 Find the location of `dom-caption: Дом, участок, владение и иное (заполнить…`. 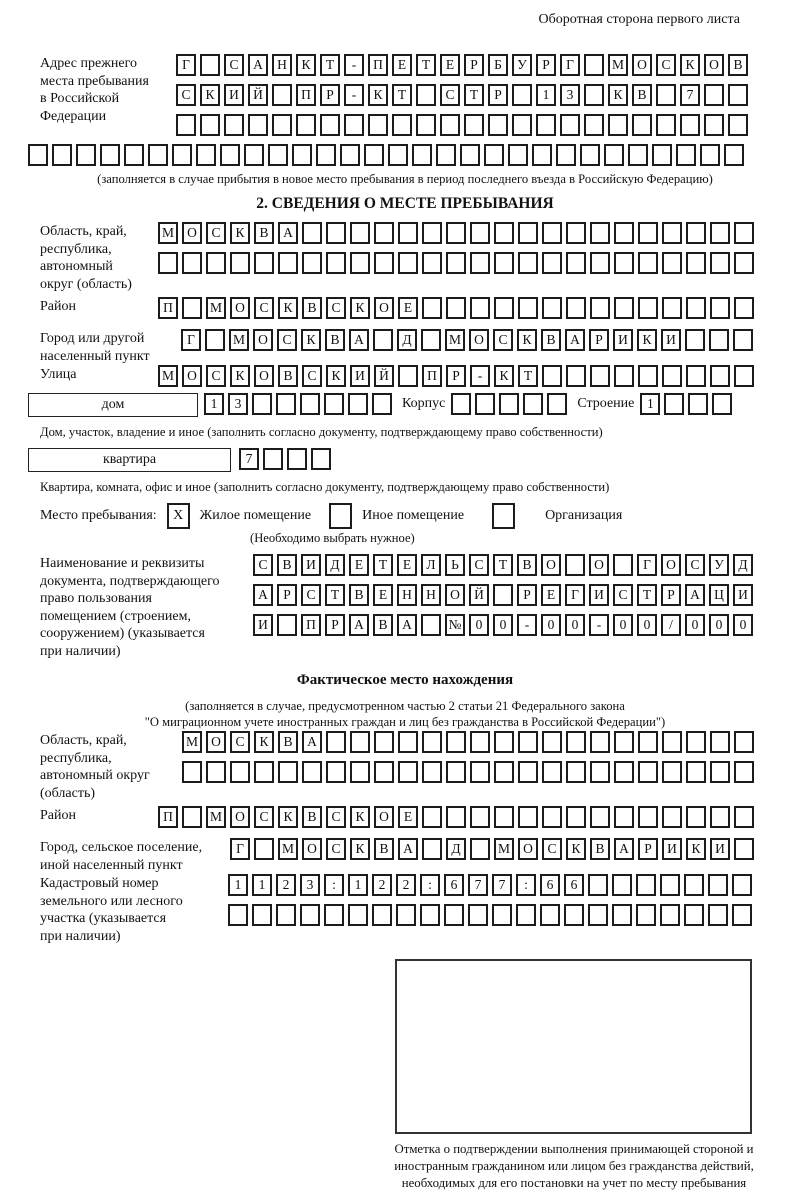

dom-caption: Дом, участок, владение и иное (заполнить… is located at coordinates (321, 432).